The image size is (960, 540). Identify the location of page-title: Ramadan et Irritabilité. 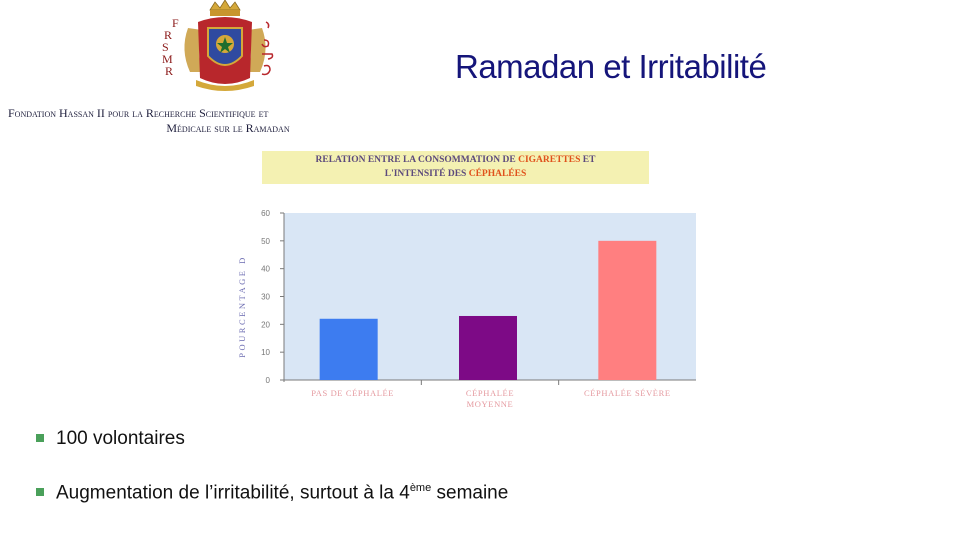
(611, 66).